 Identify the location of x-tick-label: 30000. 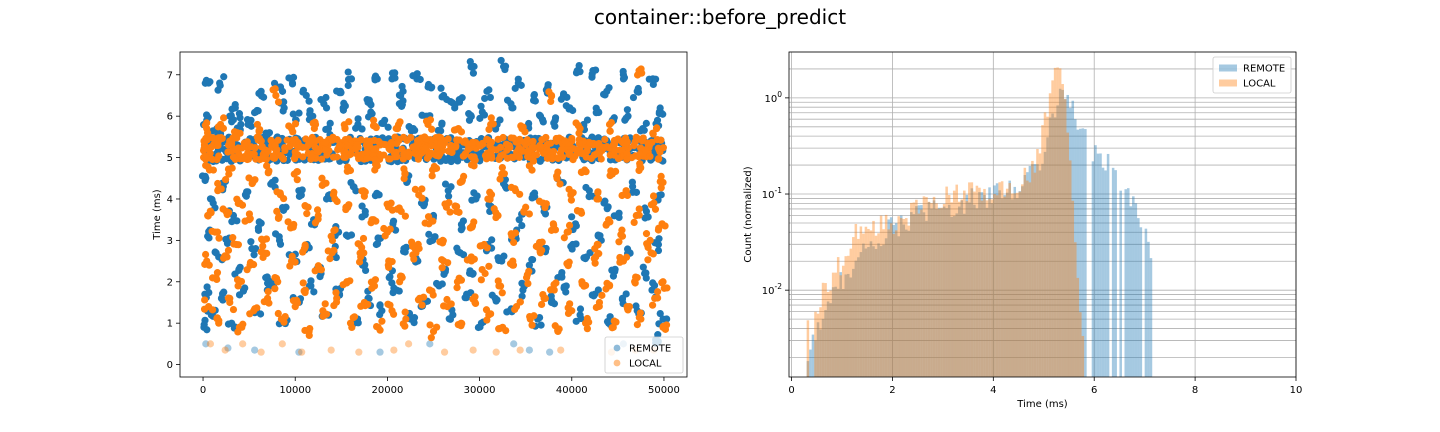
(480, 390).